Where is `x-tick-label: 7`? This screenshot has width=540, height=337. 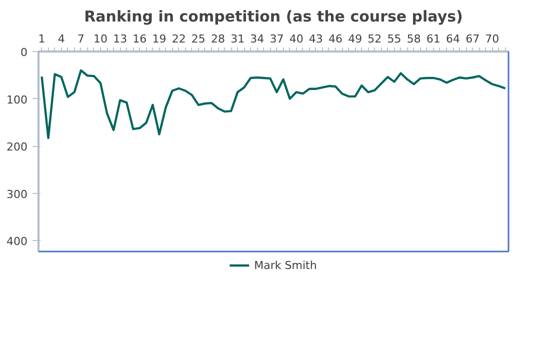 x-tick-label: 7 is located at coordinates (80, 39).